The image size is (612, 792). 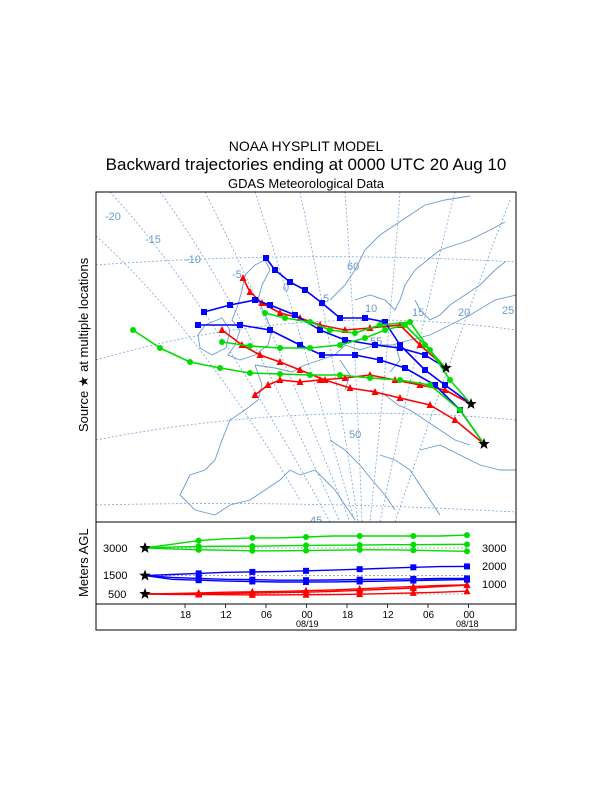 What do you see at coordinates (286, 288) in the screenshot?
I see `lon-label: 0` at bounding box center [286, 288].